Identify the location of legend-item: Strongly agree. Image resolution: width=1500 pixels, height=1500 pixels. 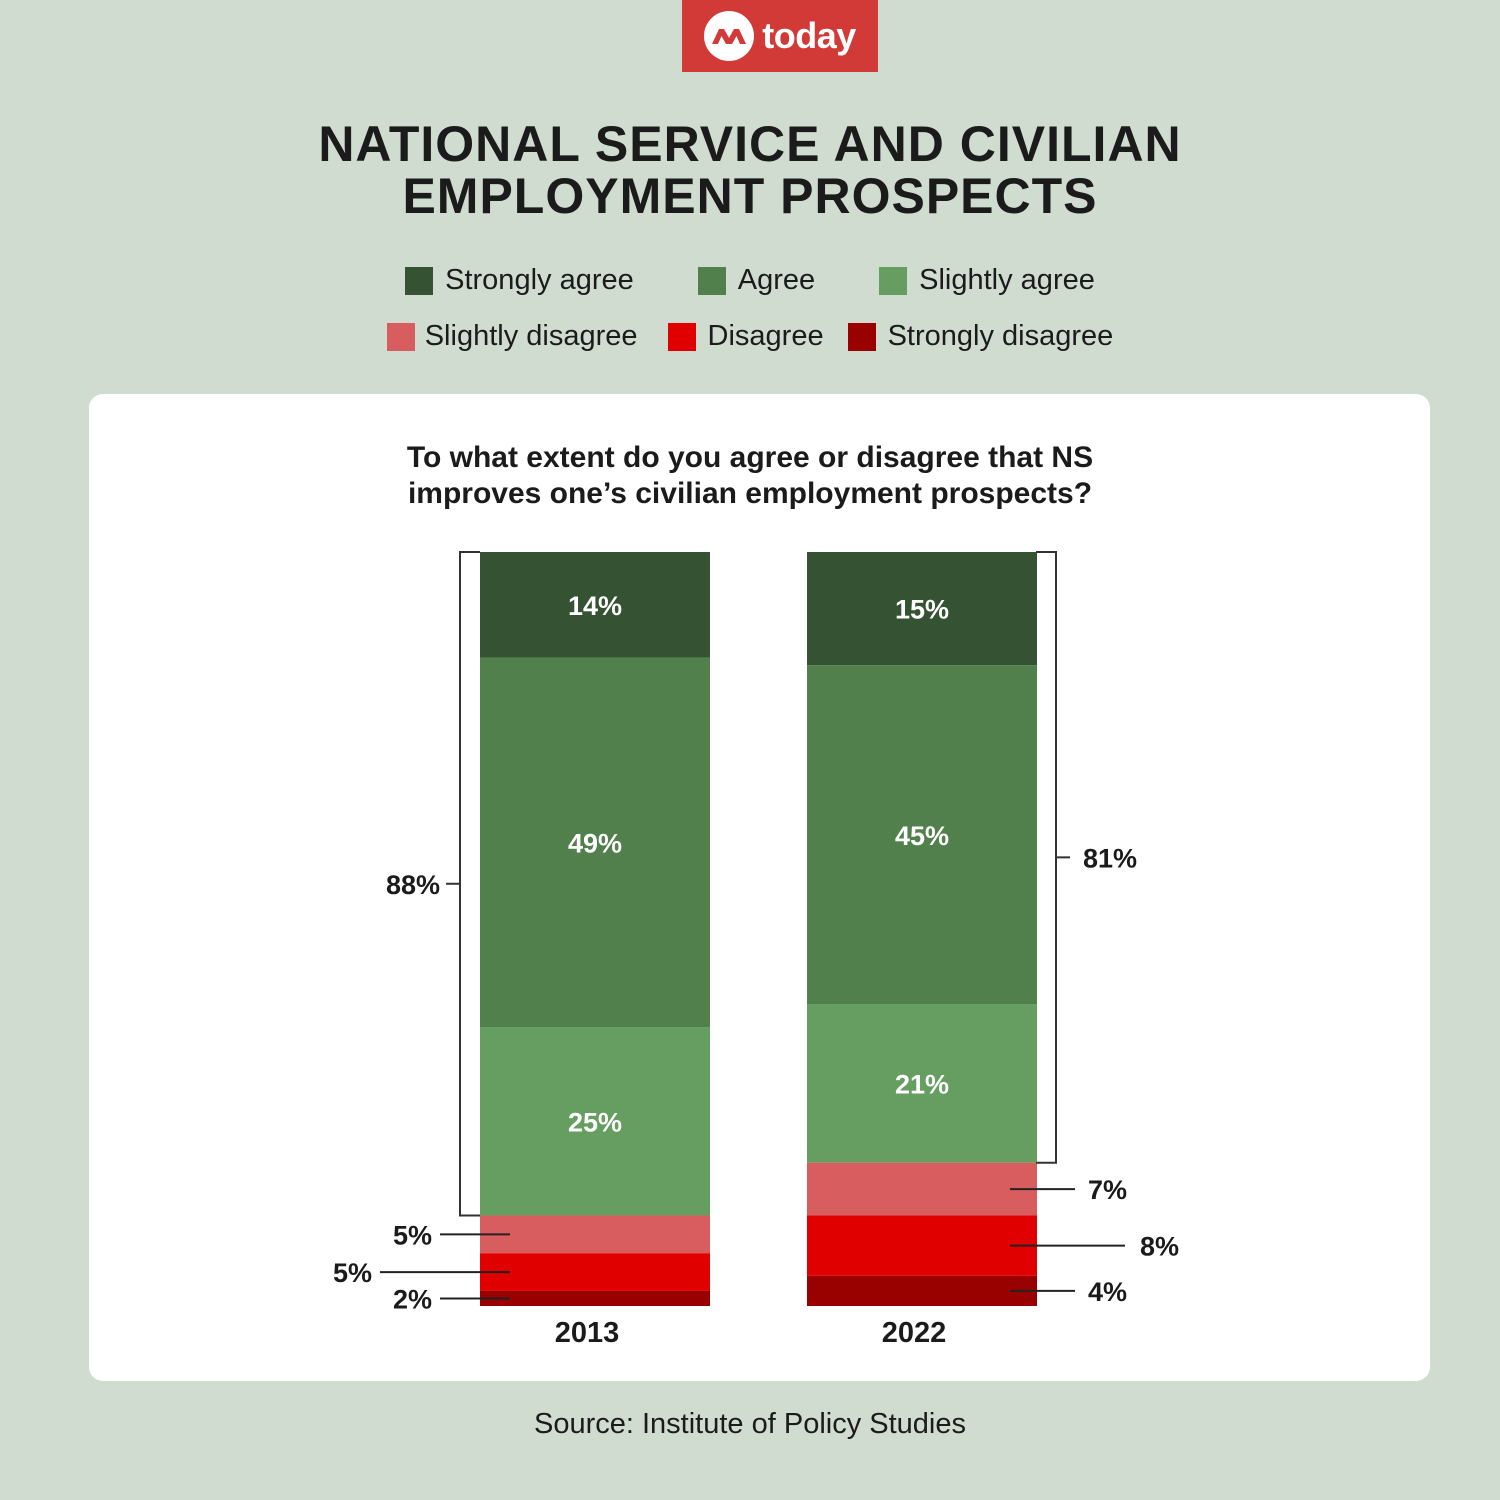
(519, 280).